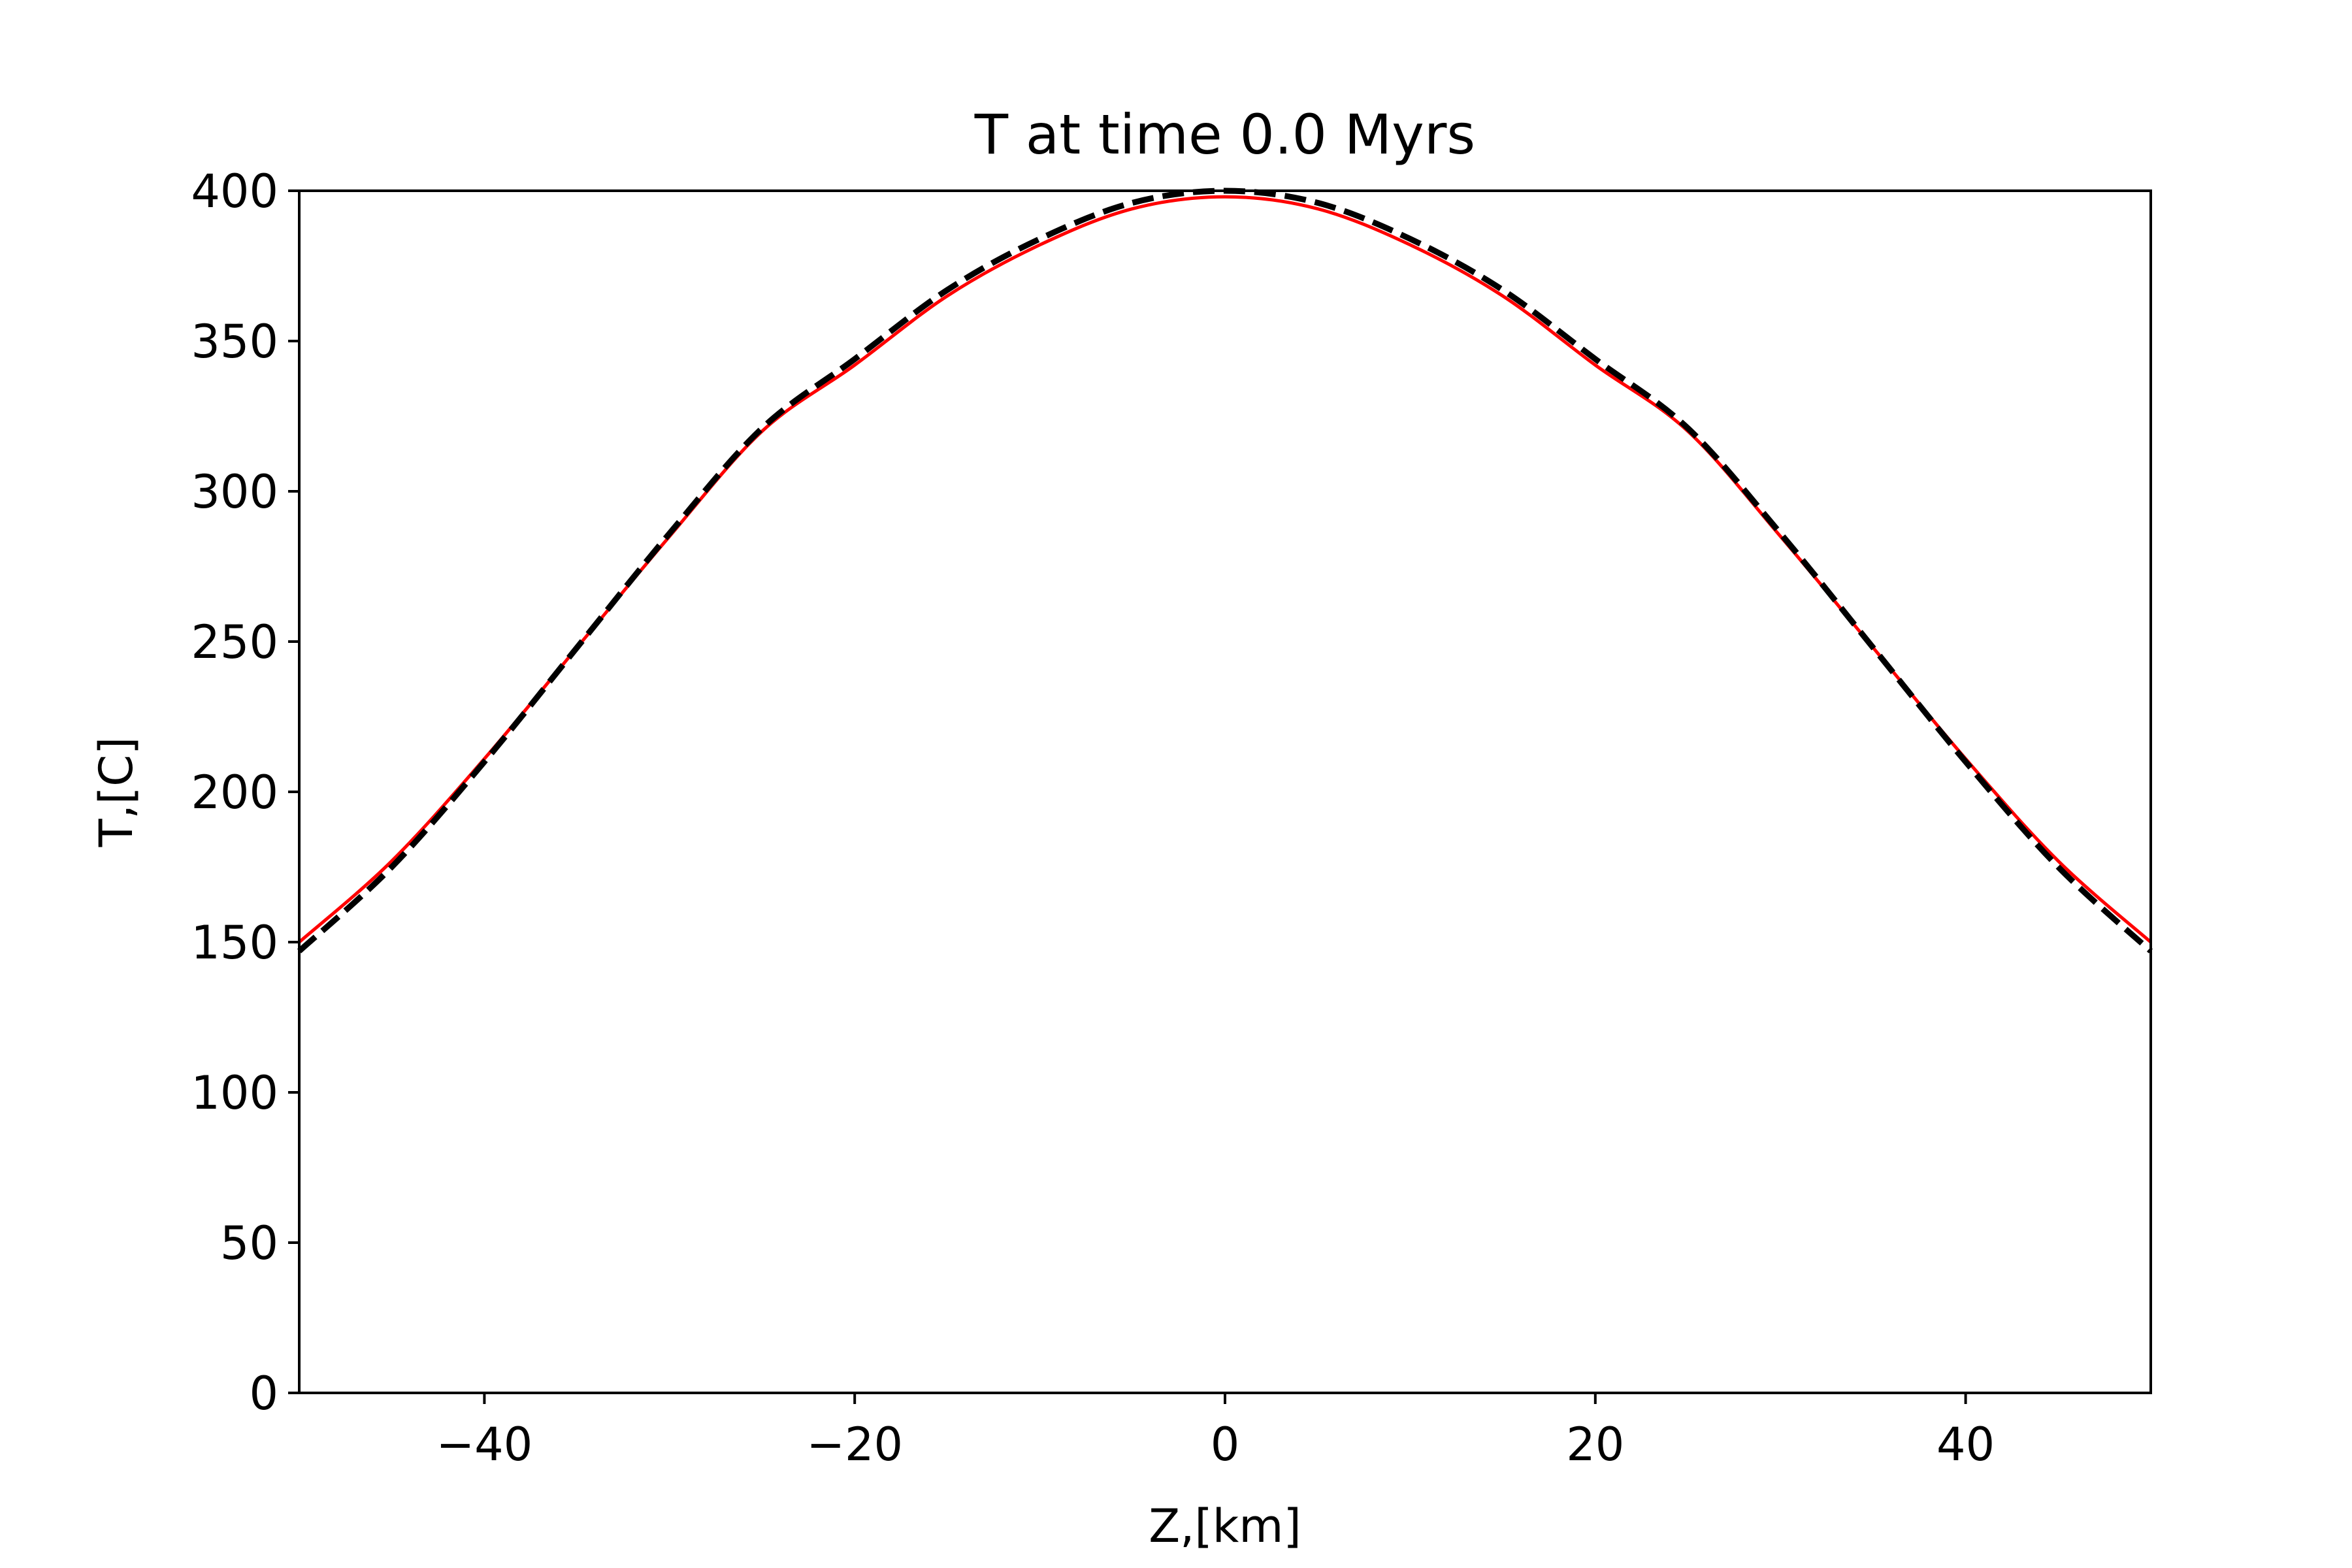  Describe the element at coordinates (234, 191) in the screenshot. I see `y-tick-label: 400` at that location.